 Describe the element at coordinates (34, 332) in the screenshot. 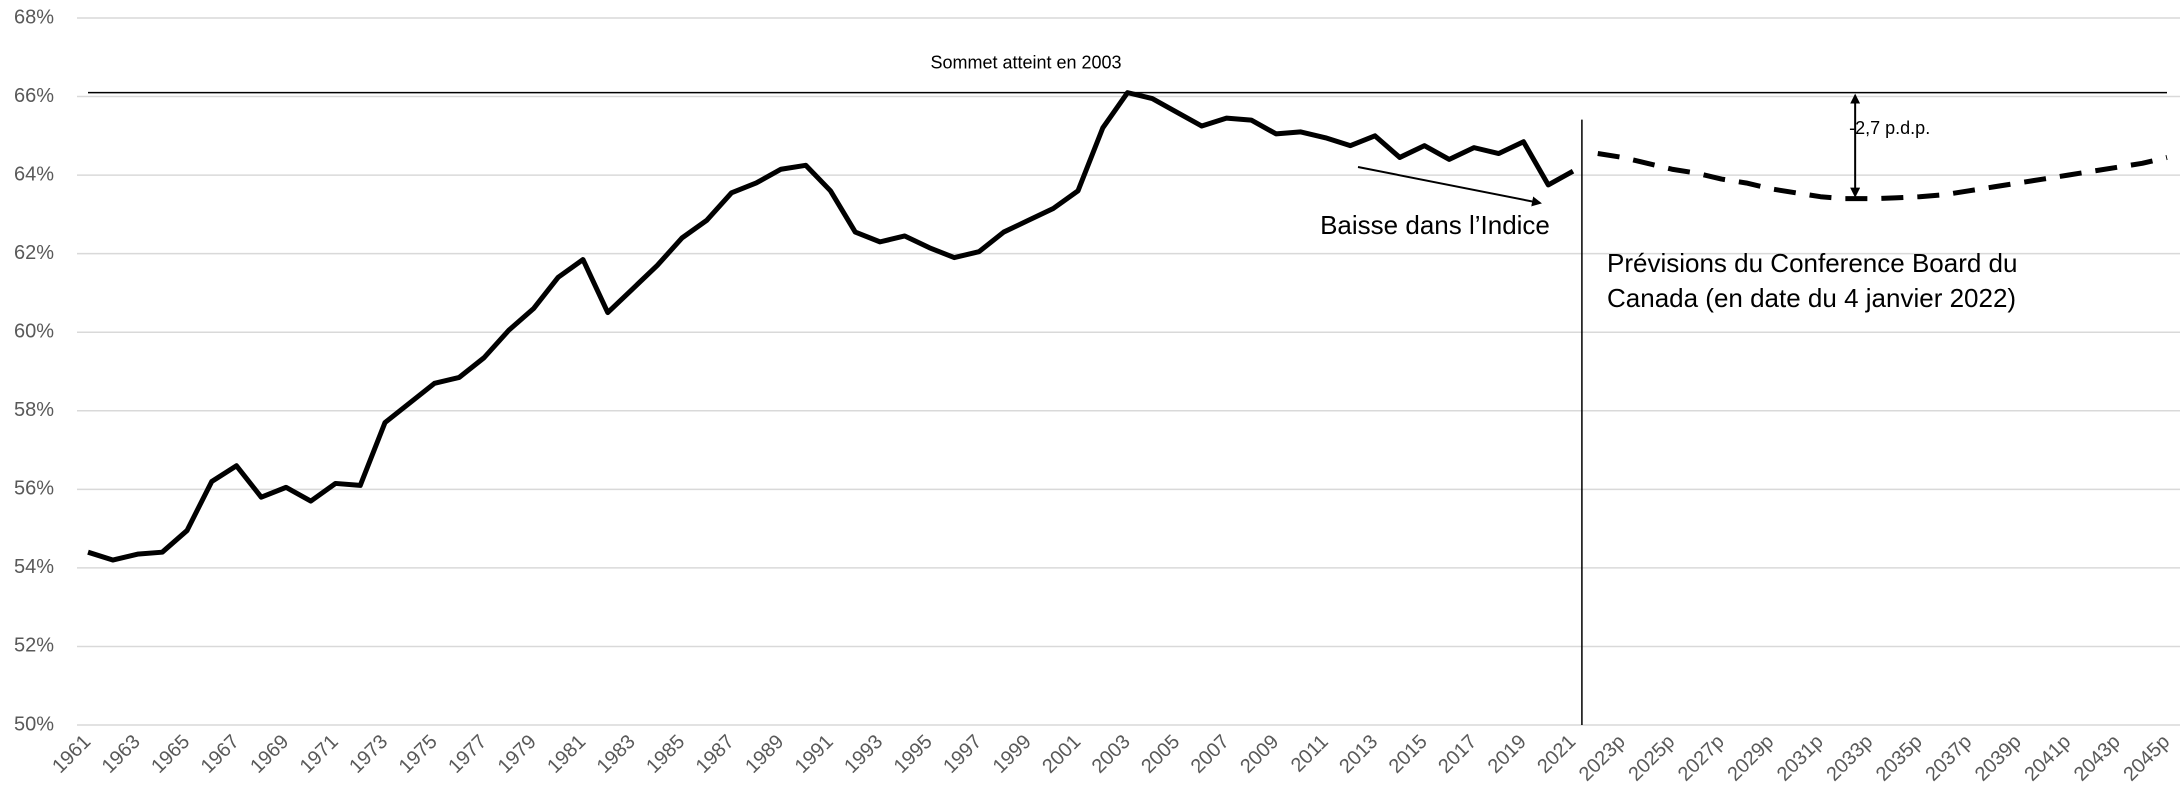

I see `y-tick-label: 60%` at that location.